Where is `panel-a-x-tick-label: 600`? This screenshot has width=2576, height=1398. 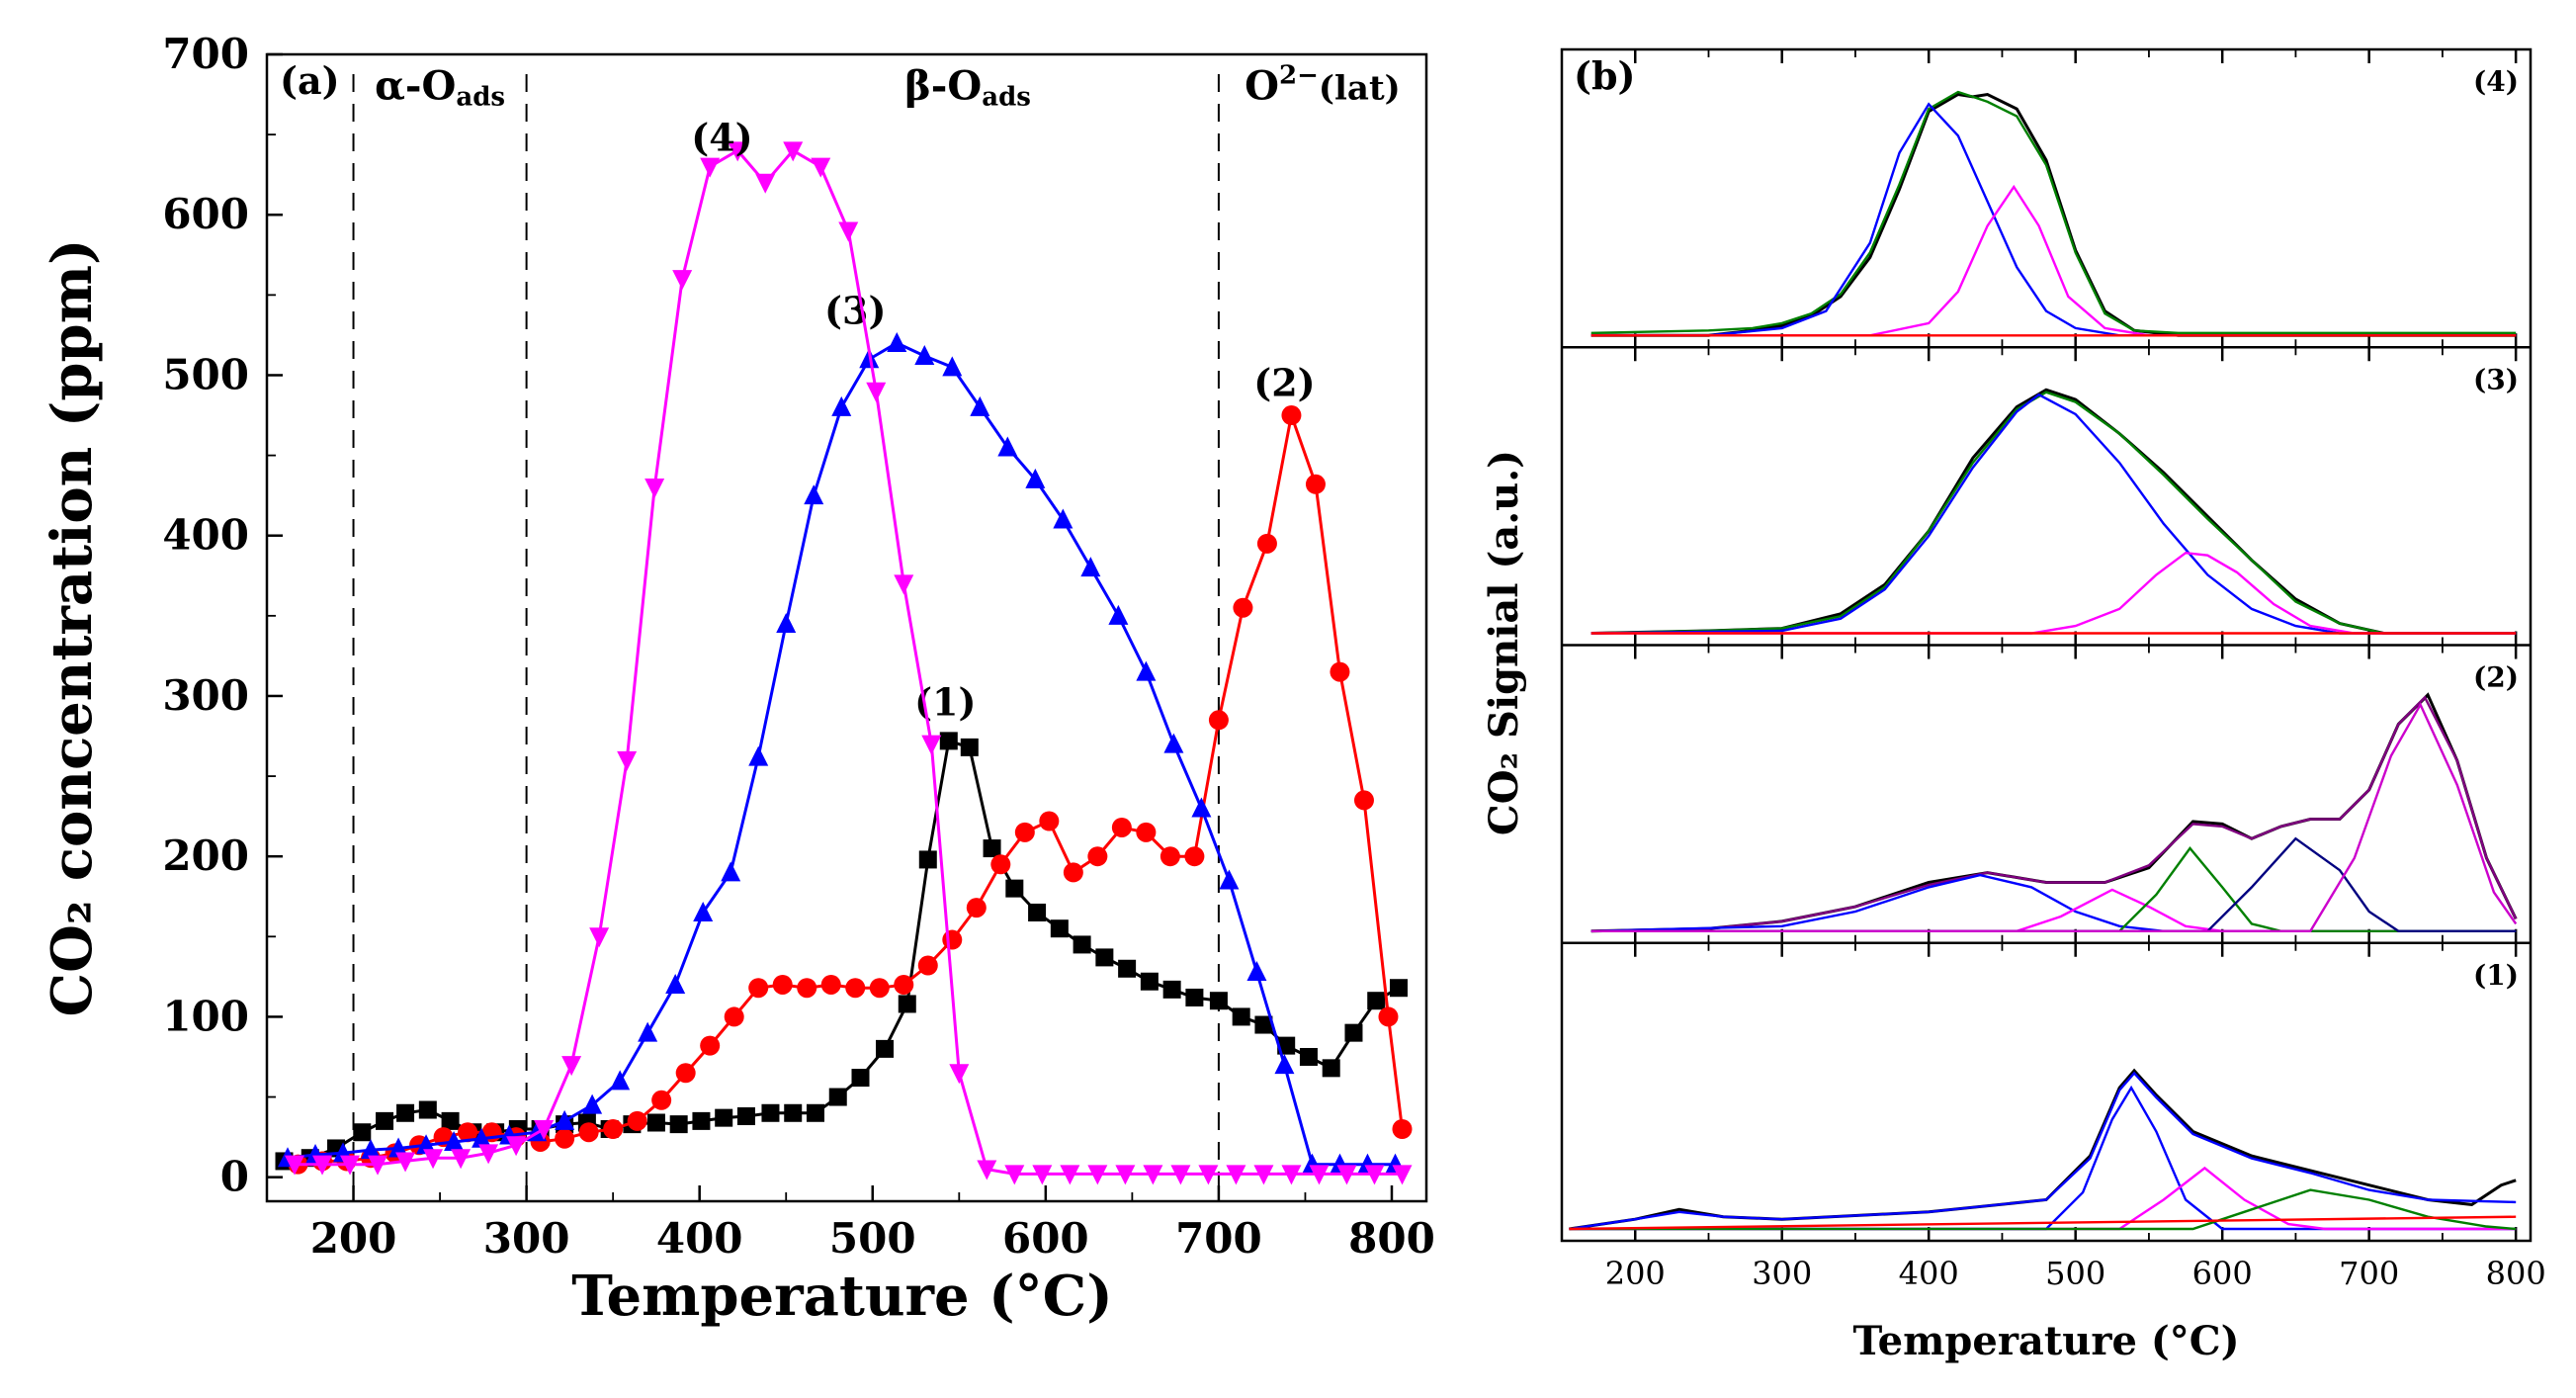
panel-a-x-tick-label: 600 is located at coordinates (1045, 1239).